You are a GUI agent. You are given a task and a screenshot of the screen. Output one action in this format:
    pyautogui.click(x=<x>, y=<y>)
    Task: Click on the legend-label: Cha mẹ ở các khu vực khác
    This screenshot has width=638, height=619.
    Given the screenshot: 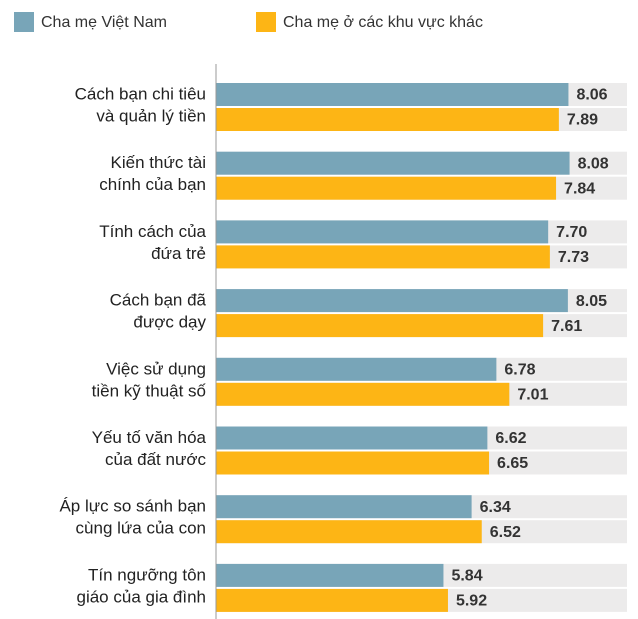 What is the action you would take?
    pyautogui.click(x=383, y=22)
    